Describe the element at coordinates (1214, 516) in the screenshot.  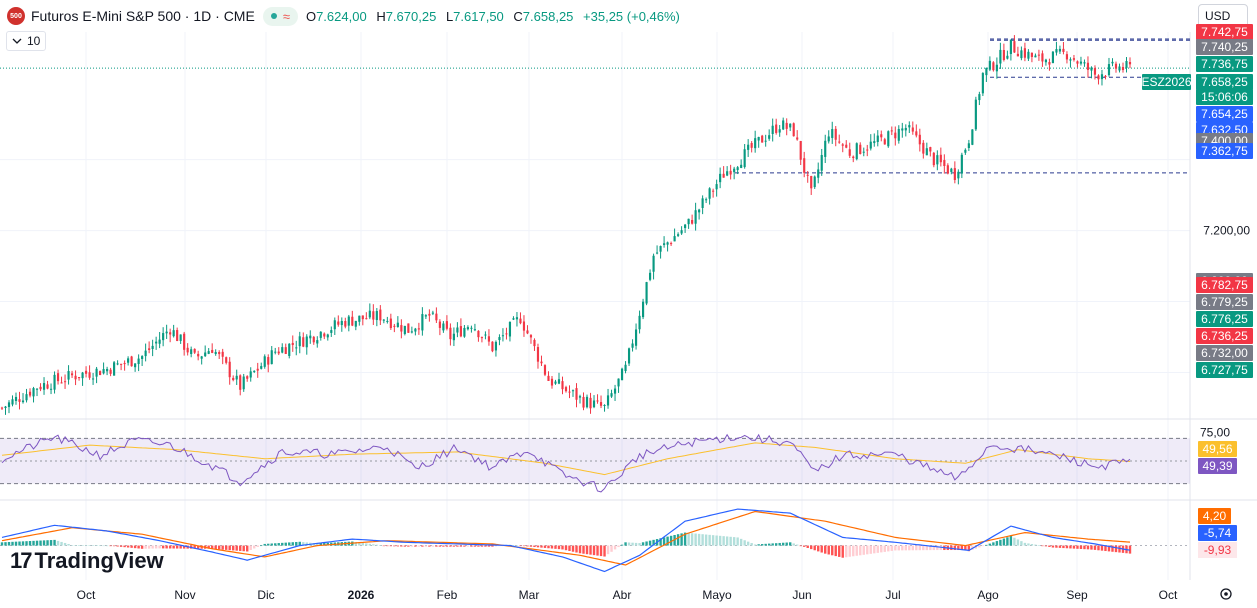
I see `macd-signal-label: 4,20` at that location.